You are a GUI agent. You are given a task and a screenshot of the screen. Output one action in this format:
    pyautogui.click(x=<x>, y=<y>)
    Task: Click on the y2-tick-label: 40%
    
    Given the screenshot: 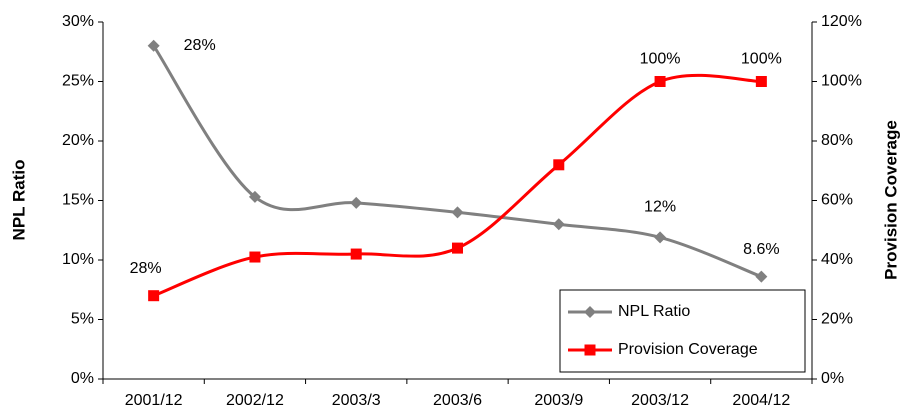 What is the action you would take?
    pyautogui.click(x=837, y=259)
    